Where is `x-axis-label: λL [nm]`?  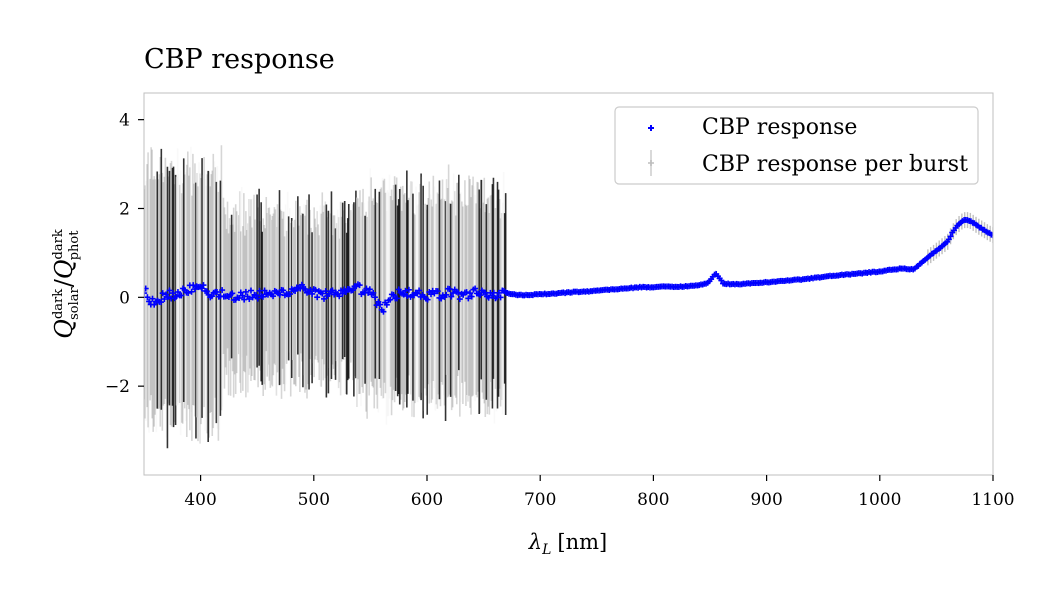
x-axis-label: λL [nm] is located at coordinates (567, 544).